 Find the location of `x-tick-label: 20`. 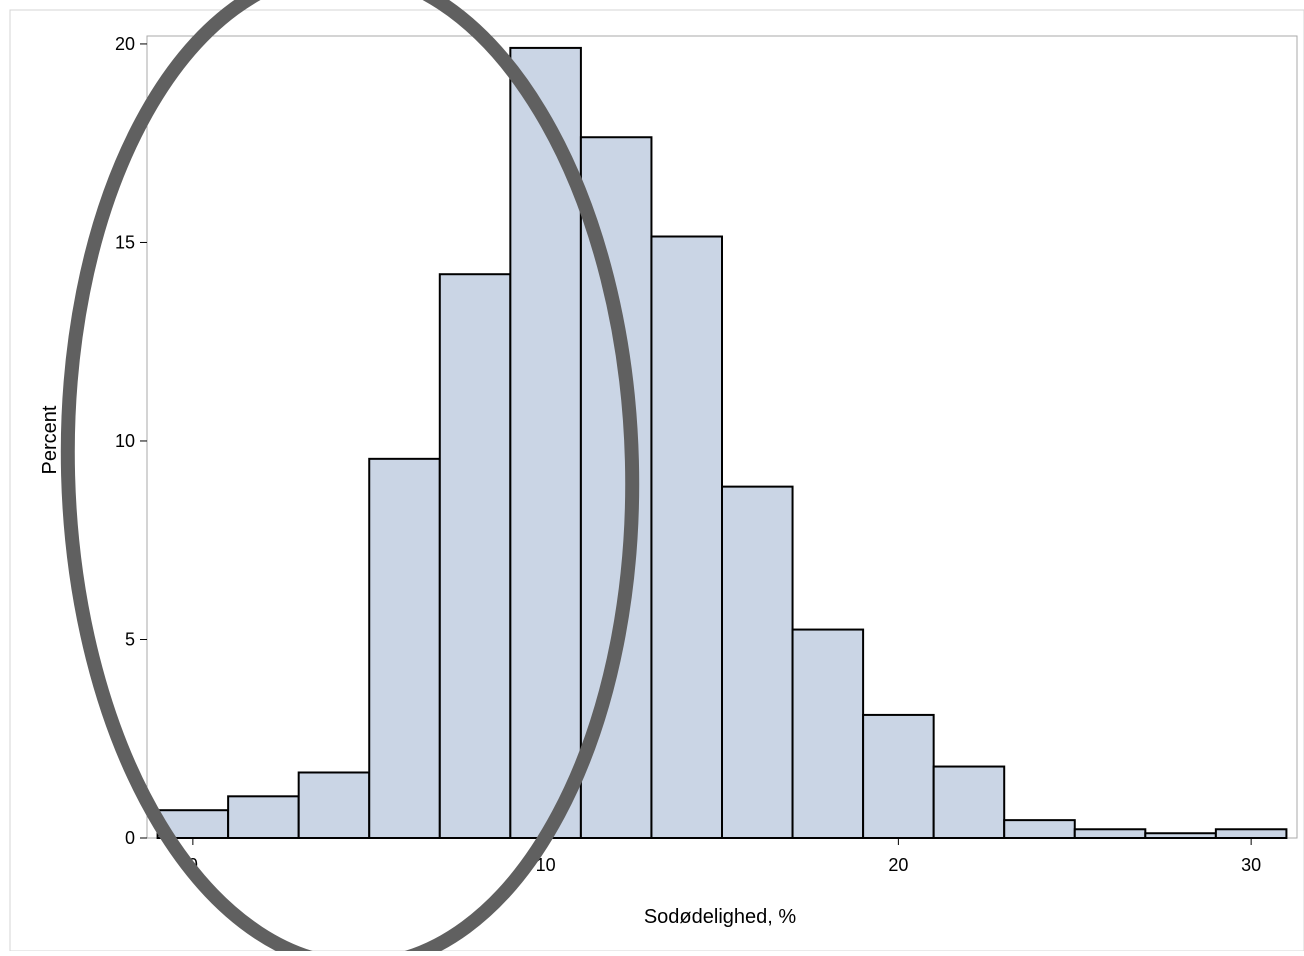

x-tick-label: 20 is located at coordinates (898, 865).